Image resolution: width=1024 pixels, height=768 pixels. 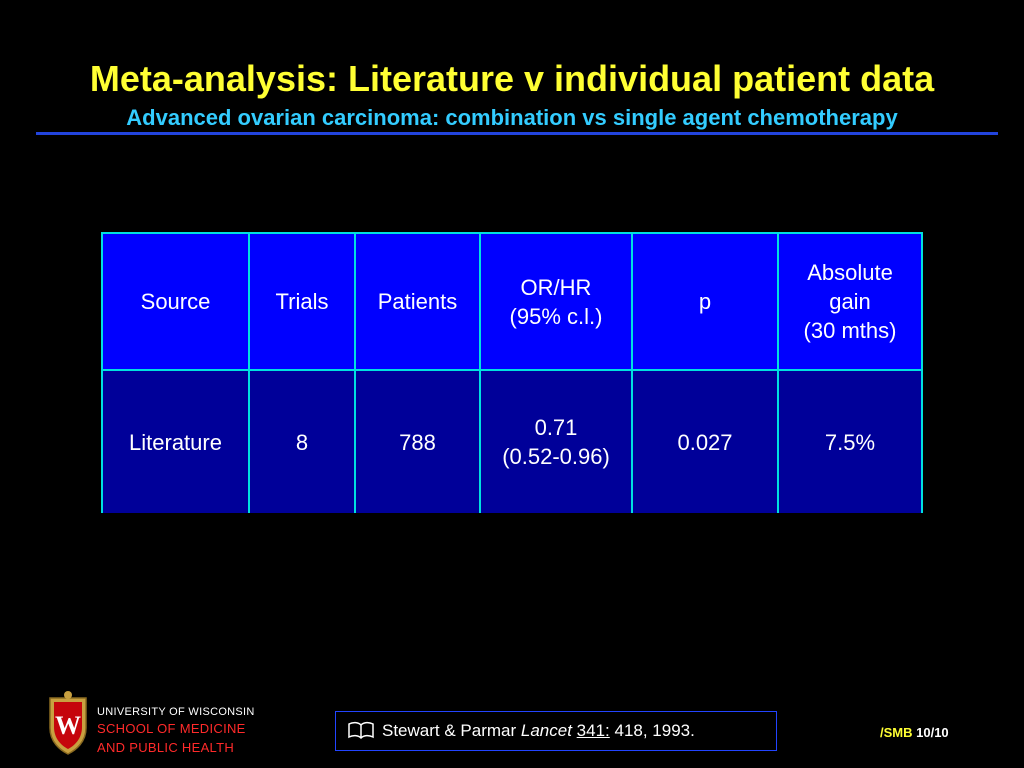 I want to click on cell-trials: 8, so click(x=302, y=441).